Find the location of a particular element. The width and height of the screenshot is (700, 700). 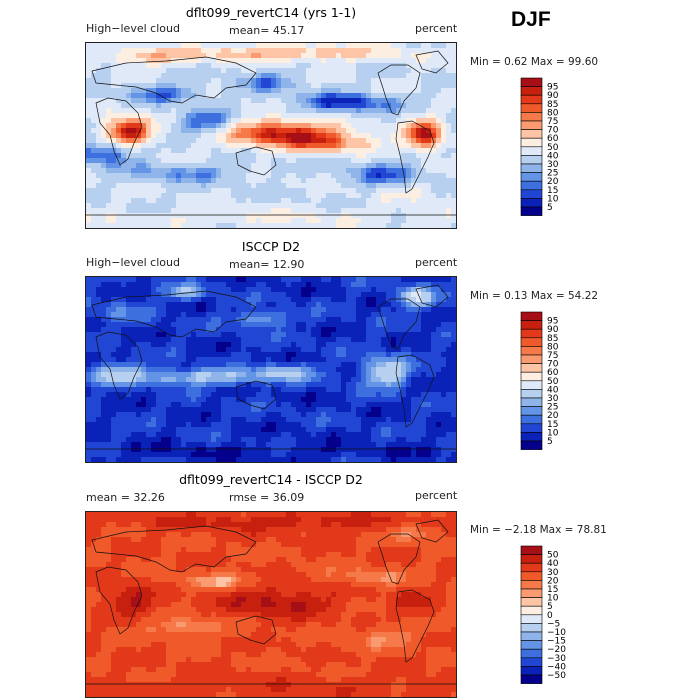

panel2-colorbar: 95 90 85 80 75 70 60 50 40 30 25 20 15 10 5 is located at coordinates (550, 385).